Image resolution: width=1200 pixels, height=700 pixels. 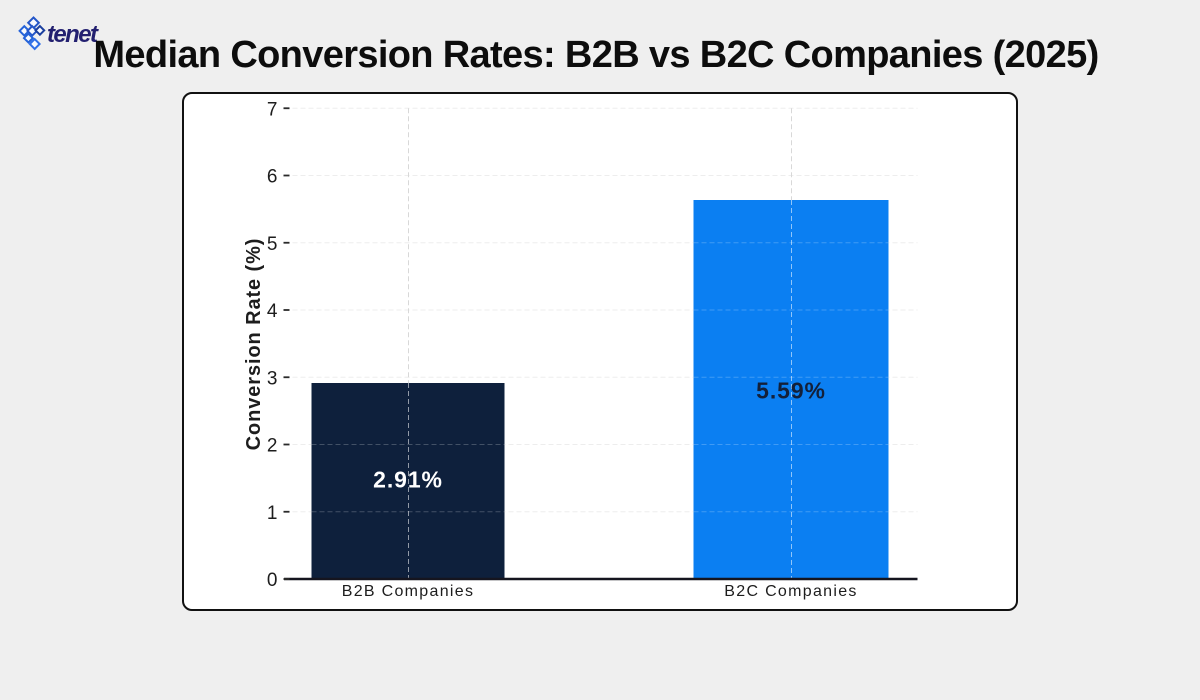 I want to click on svg-text: 5.59%, so click(x=791, y=391).